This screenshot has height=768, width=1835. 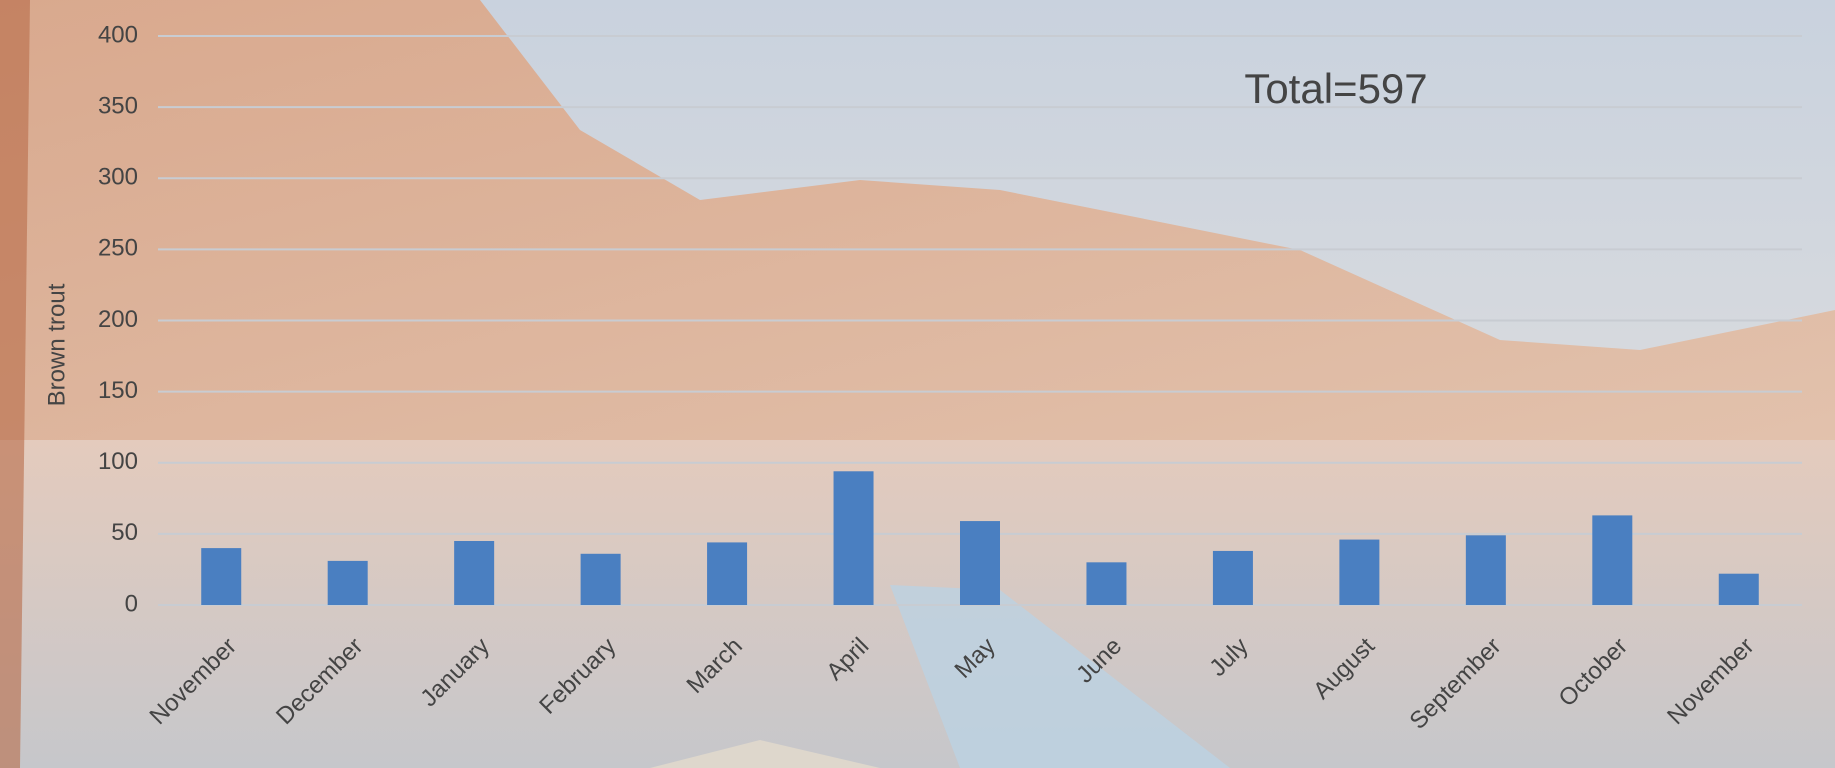 I want to click on y-tick-label: 50, so click(x=124, y=532).